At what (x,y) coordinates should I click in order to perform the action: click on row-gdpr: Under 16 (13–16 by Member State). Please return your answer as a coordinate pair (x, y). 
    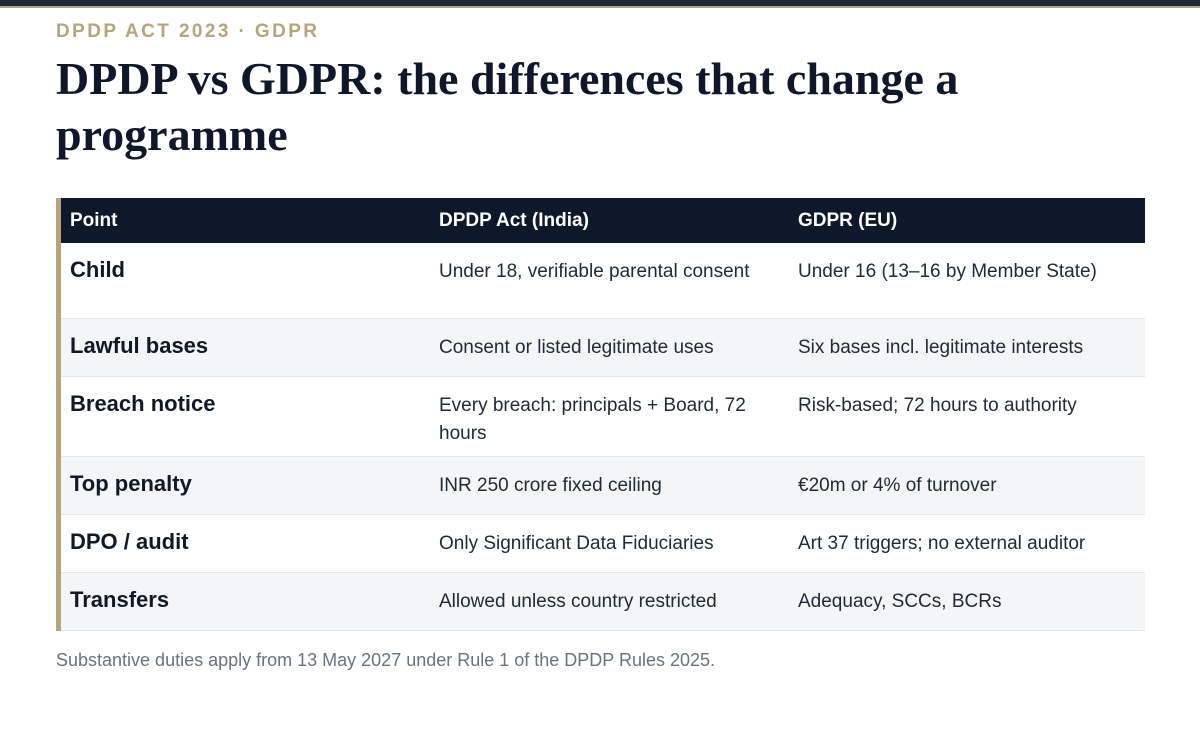
    Looking at the image, I should click on (967, 281).